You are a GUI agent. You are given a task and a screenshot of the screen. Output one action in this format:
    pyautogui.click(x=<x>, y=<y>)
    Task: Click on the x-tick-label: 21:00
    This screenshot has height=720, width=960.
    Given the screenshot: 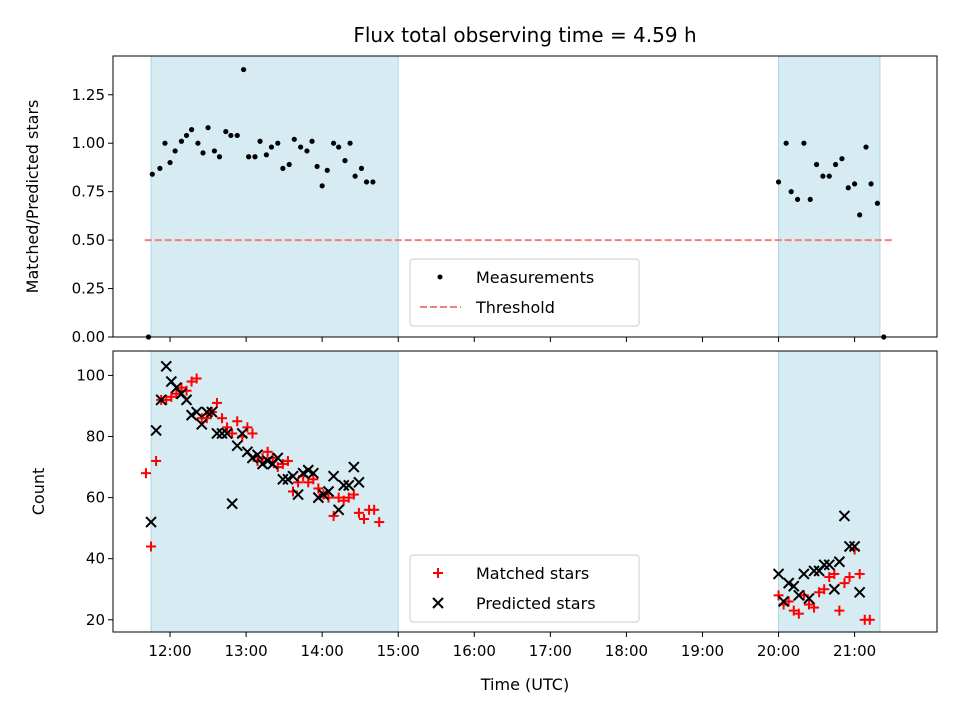 What is the action you would take?
    pyautogui.click(x=854, y=651)
    